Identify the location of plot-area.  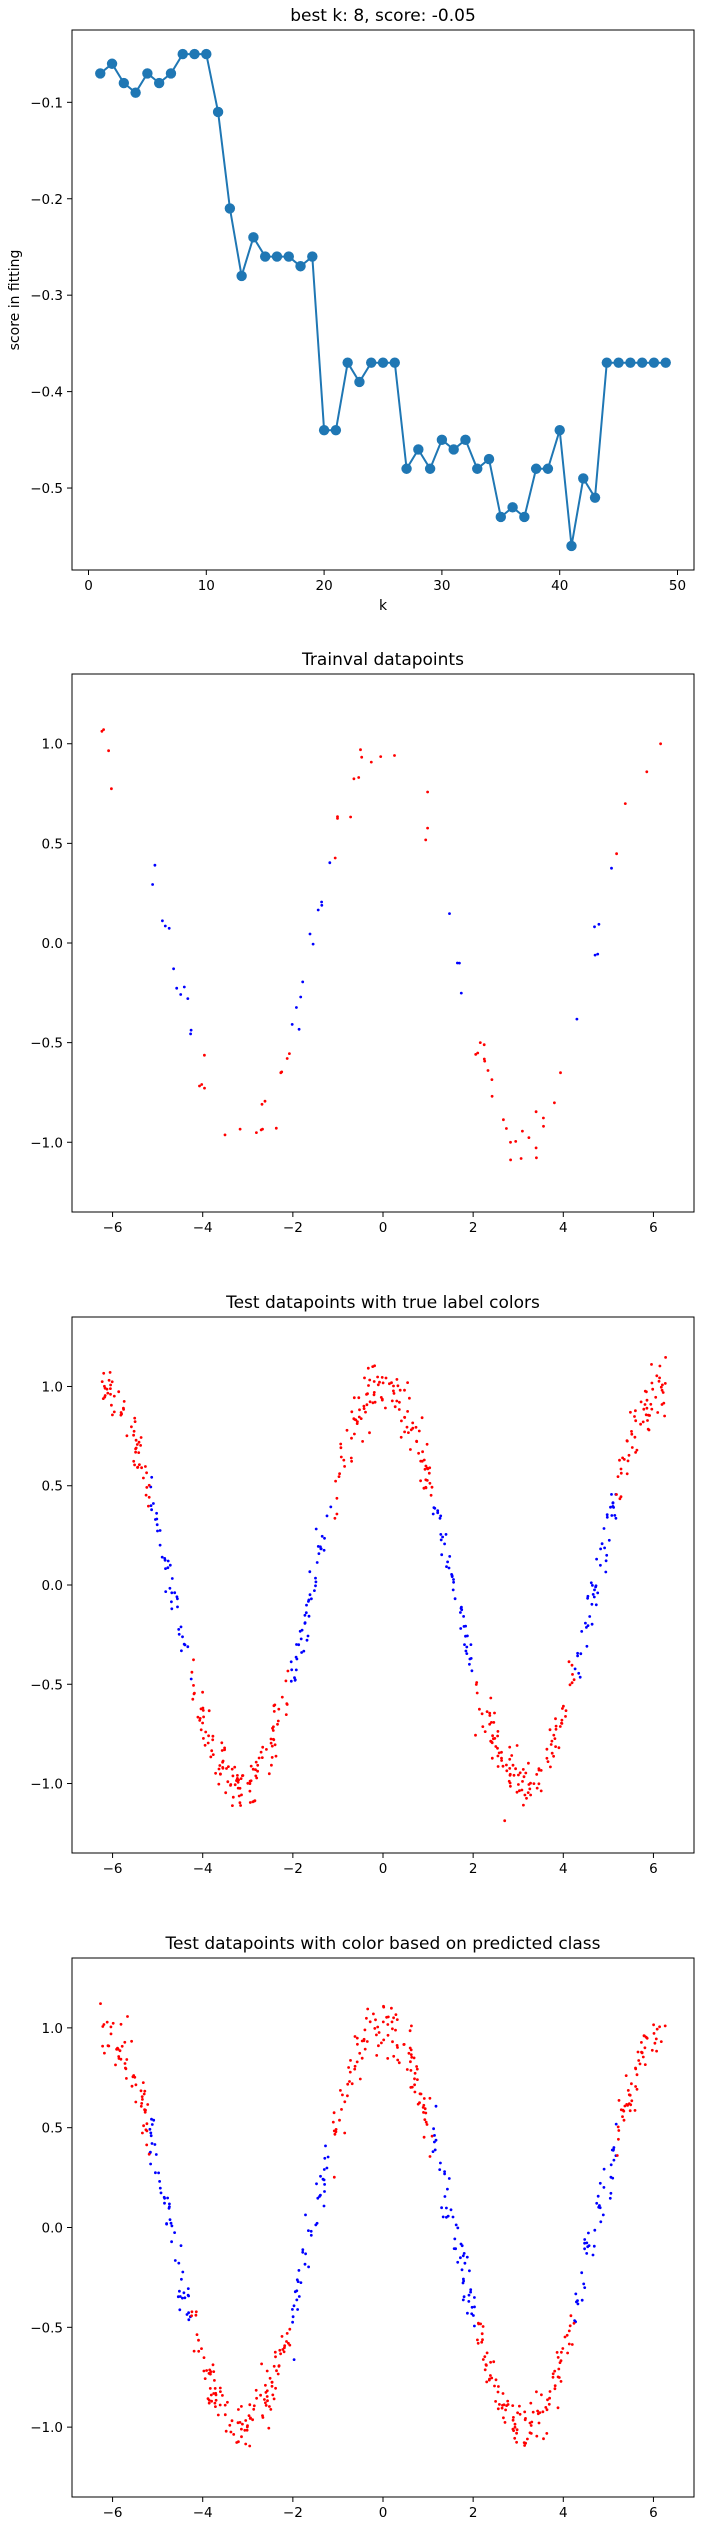
(383, 1589).